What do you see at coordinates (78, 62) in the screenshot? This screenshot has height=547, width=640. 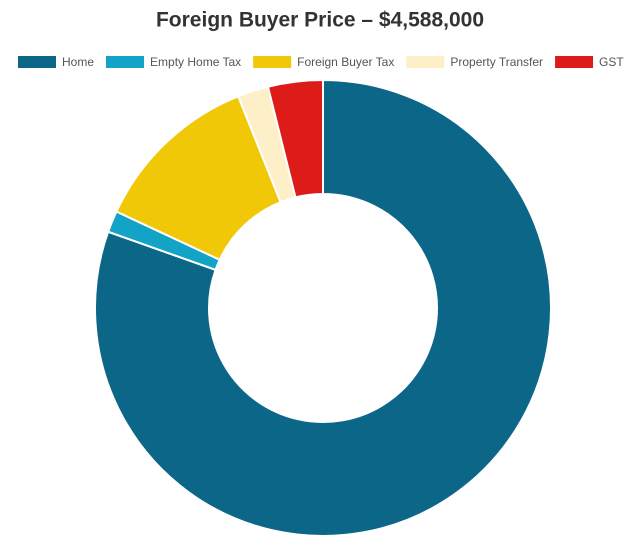 I see `legend-label: Home` at bounding box center [78, 62].